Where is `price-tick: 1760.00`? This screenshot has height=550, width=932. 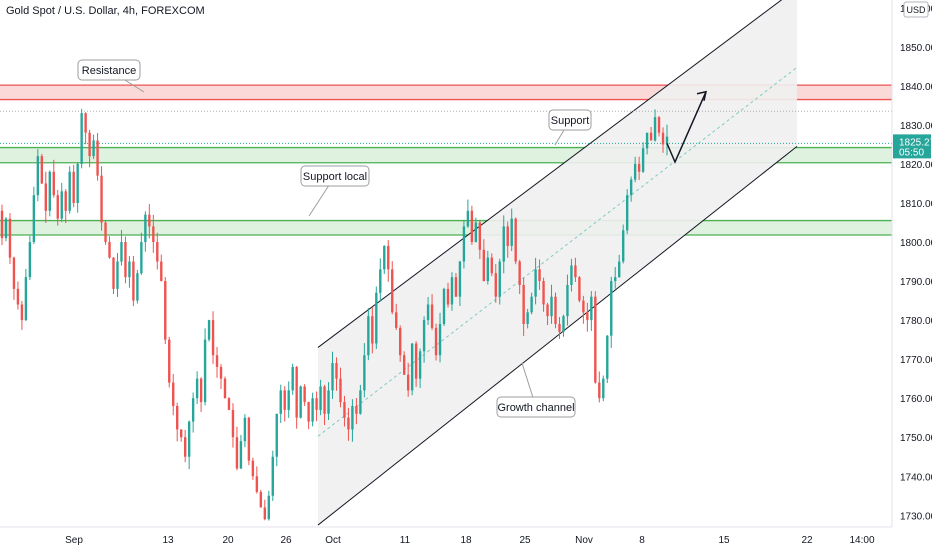
price-tick: 1760.00 is located at coordinates (916, 399).